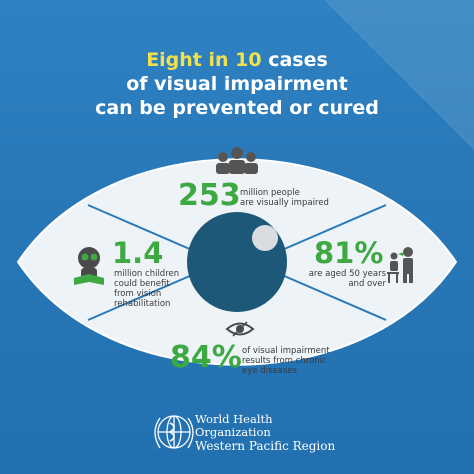 Image resolution: width=474 pixels, height=474 pixels. I want to click on stat-left-desc-line2: could benefit, so click(142, 284).